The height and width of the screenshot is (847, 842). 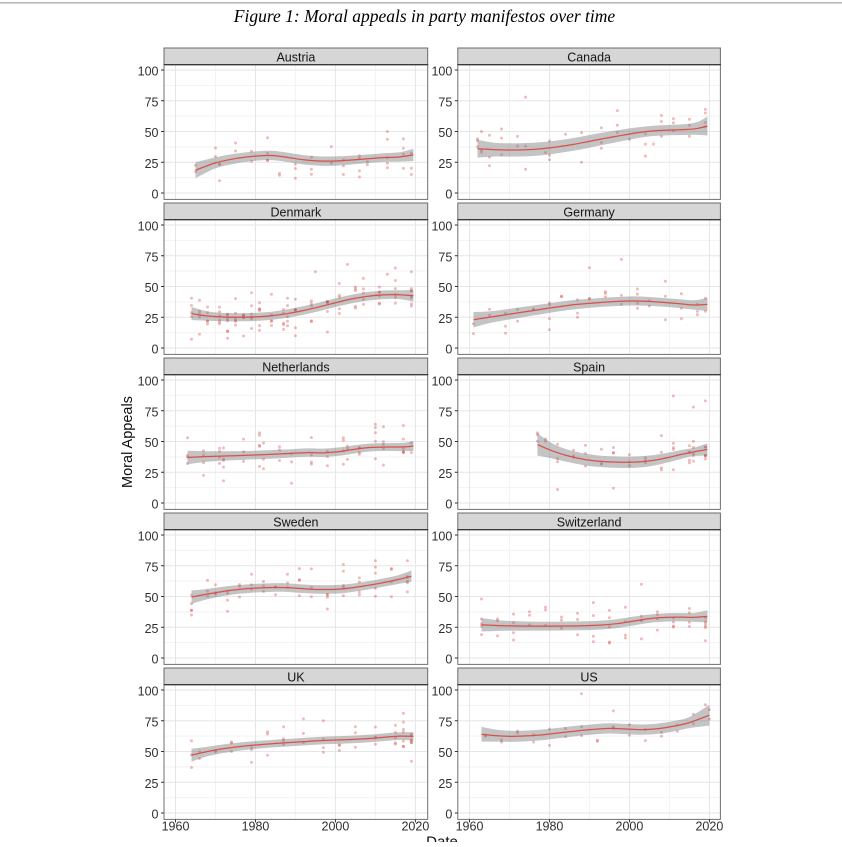 I want to click on svg-text: Moral Appeals, so click(x=128, y=442).